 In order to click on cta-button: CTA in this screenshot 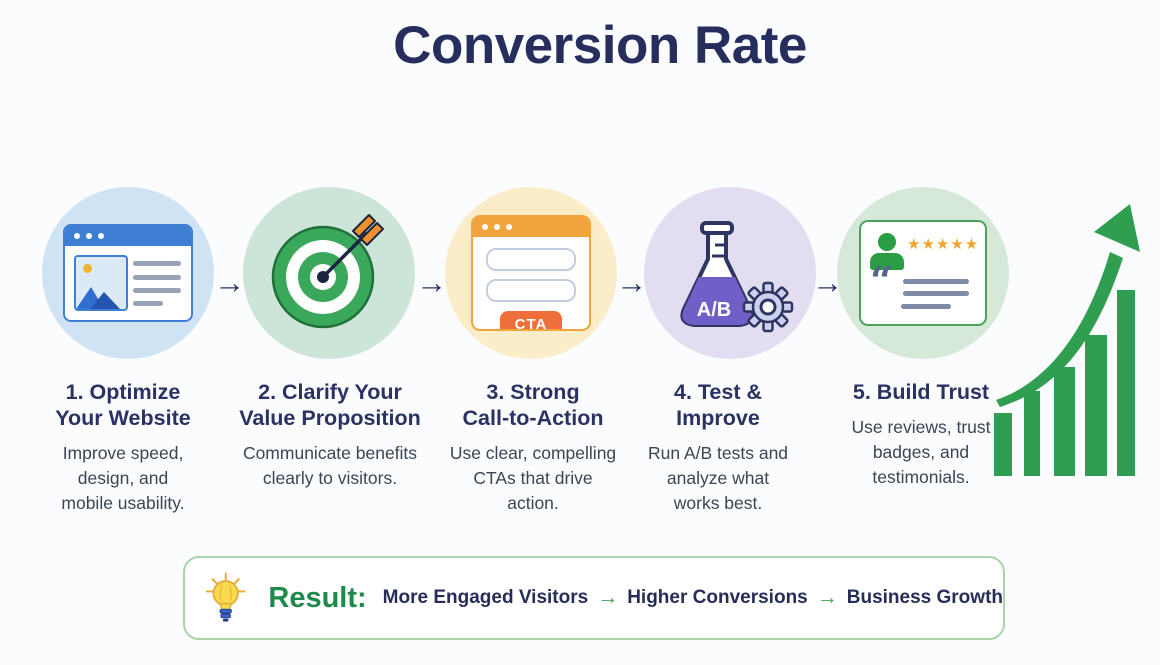, I will do `click(531, 320)`.